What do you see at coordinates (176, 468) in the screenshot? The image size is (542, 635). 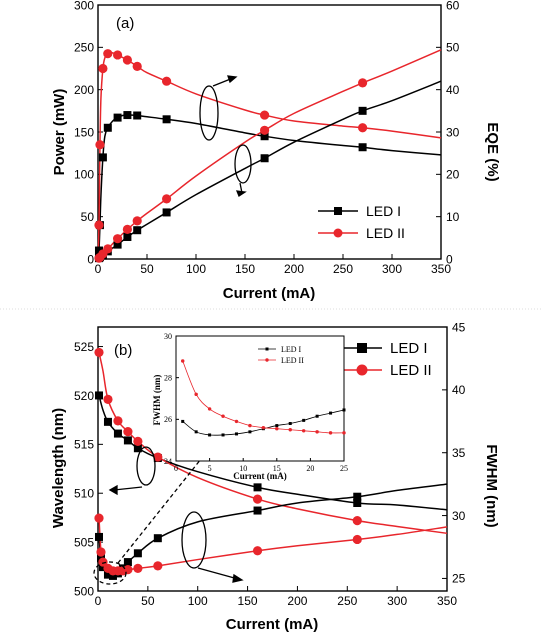 I see `inset-x-tick-label-0: 0` at bounding box center [176, 468].